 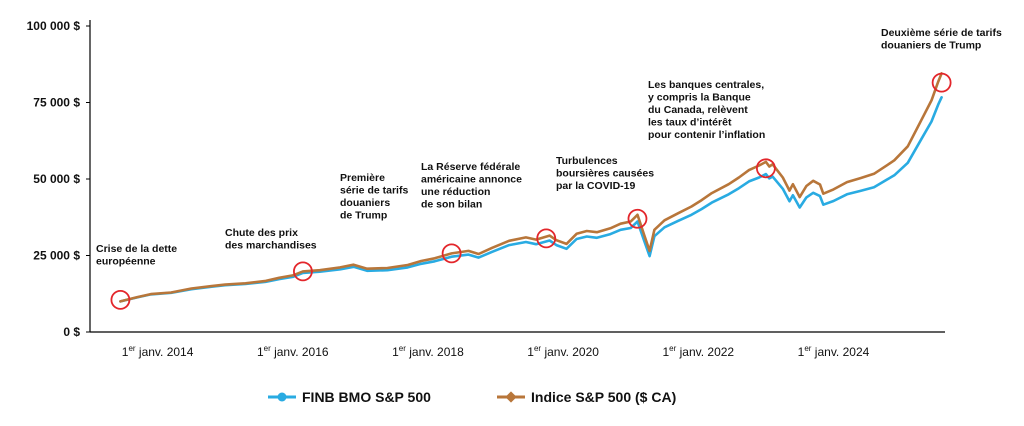 What do you see at coordinates (271, 246) in the screenshot?
I see `annotation-line: des marchandises` at bounding box center [271, 246].